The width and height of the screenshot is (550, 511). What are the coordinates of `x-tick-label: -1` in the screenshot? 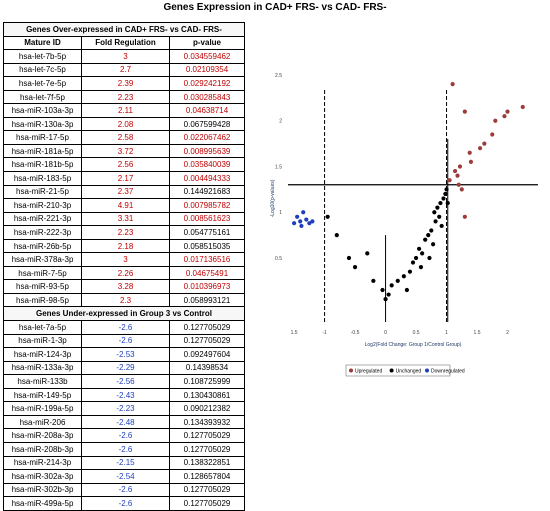 It's located at (324, 333).